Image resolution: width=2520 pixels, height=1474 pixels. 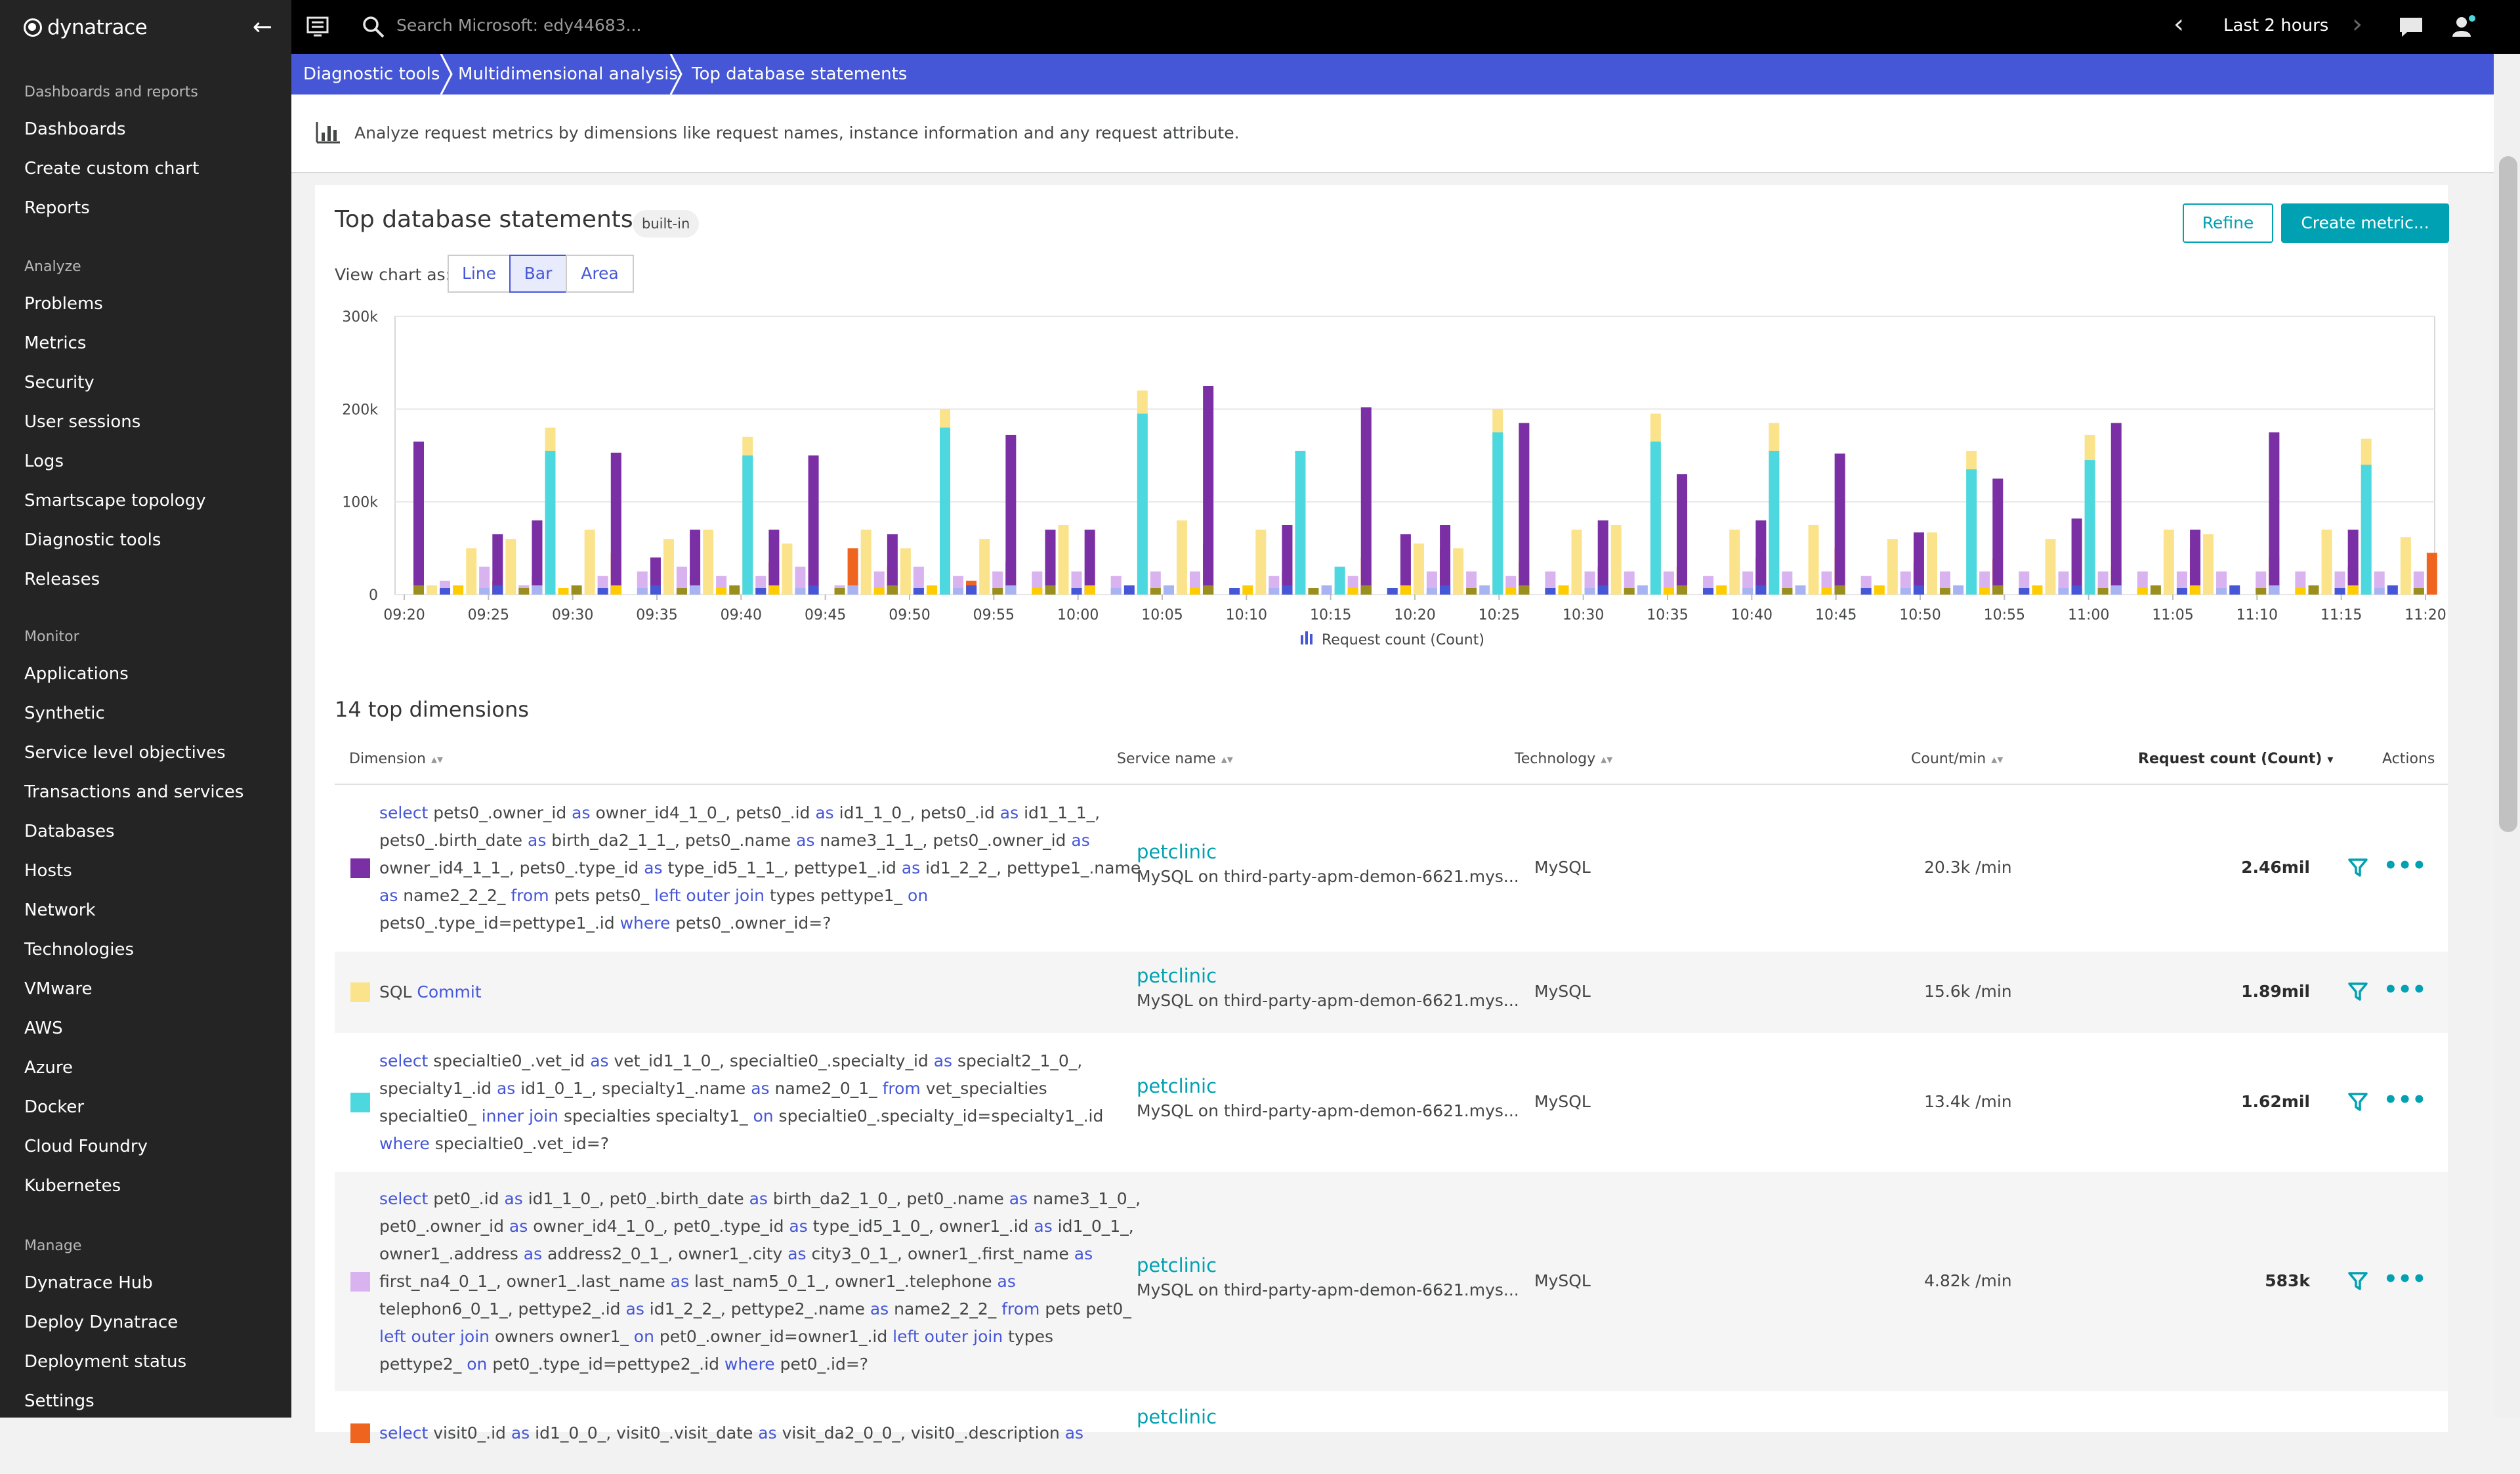 What do you see at coordinates (86, 27) in the screenshot?
I see `dynatrace-logo: dynatrace` at bounding box center [86, 27].